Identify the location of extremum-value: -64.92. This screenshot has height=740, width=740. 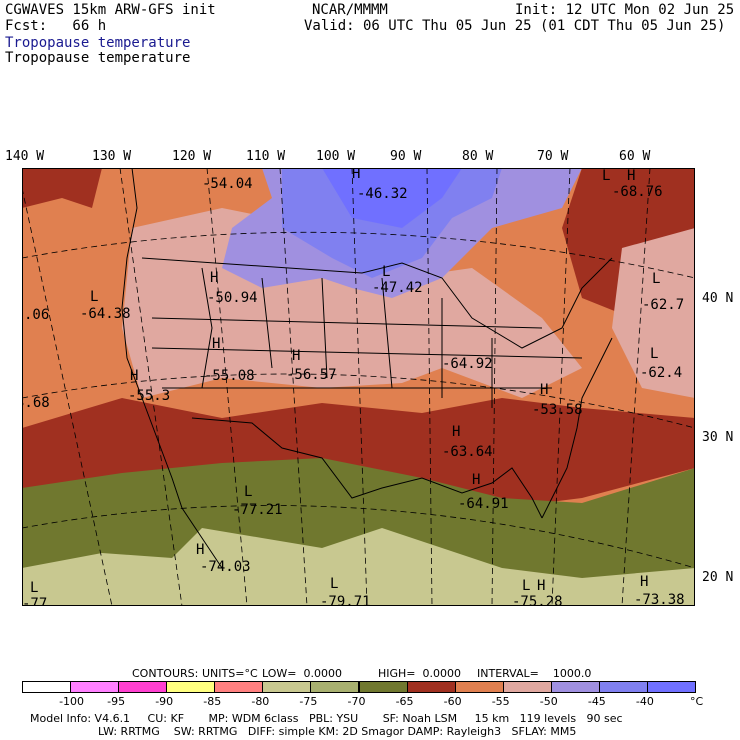
(467, 364).